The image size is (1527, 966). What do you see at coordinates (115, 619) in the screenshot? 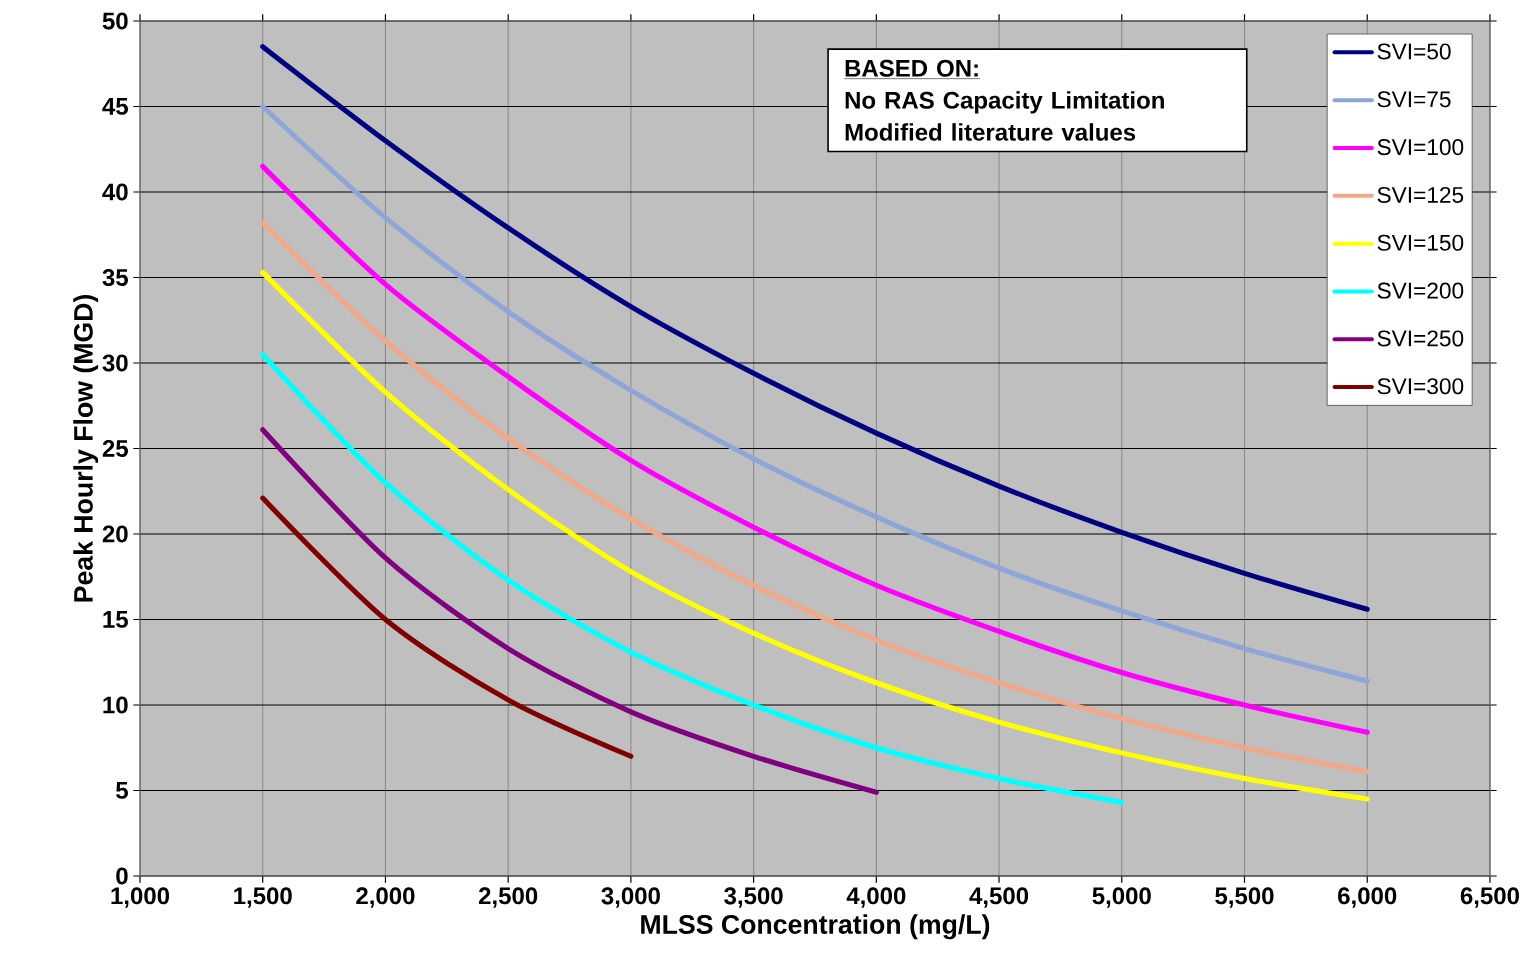
I see `y-tick-label: 15` at bounding box center [115, 619].